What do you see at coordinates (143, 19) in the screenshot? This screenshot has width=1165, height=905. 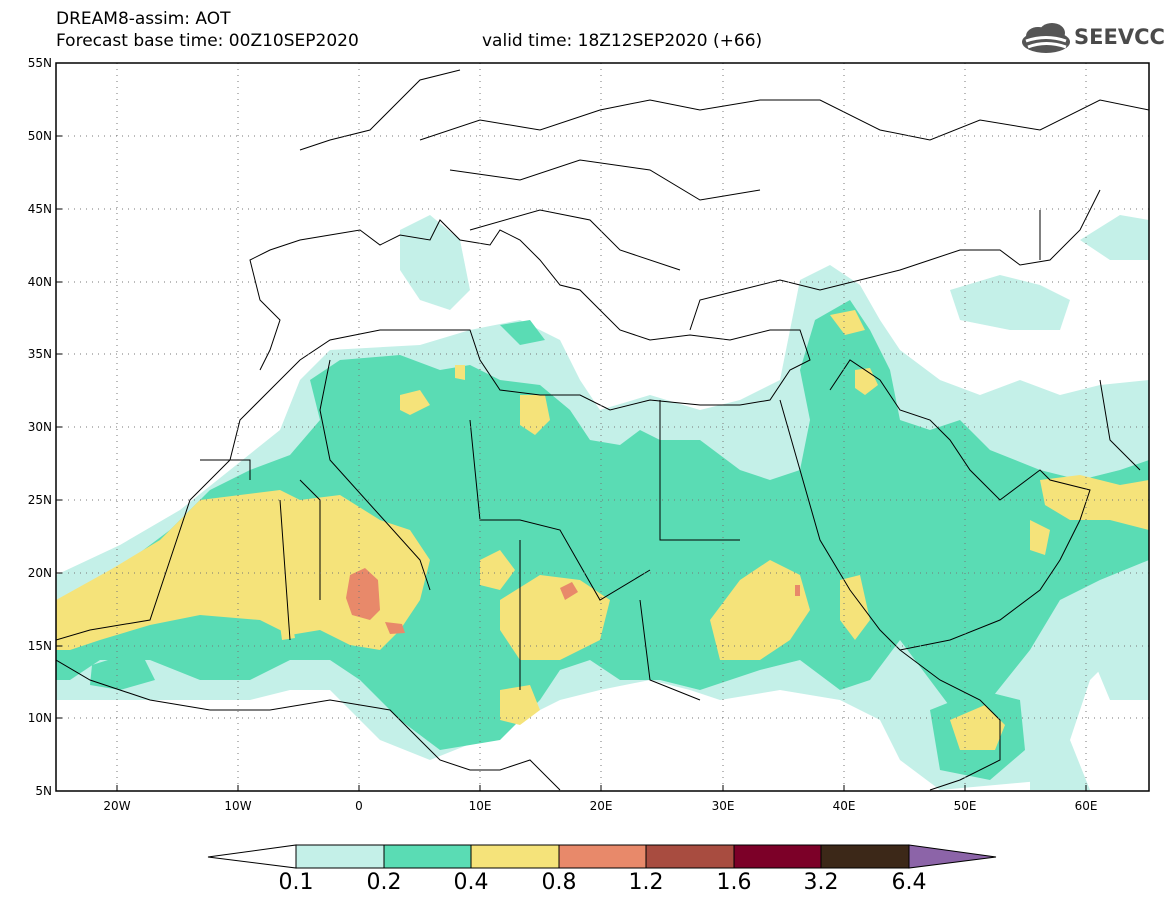 I see `map-title: DREAM8-assim: AOT` at bounding box center [143, 19].